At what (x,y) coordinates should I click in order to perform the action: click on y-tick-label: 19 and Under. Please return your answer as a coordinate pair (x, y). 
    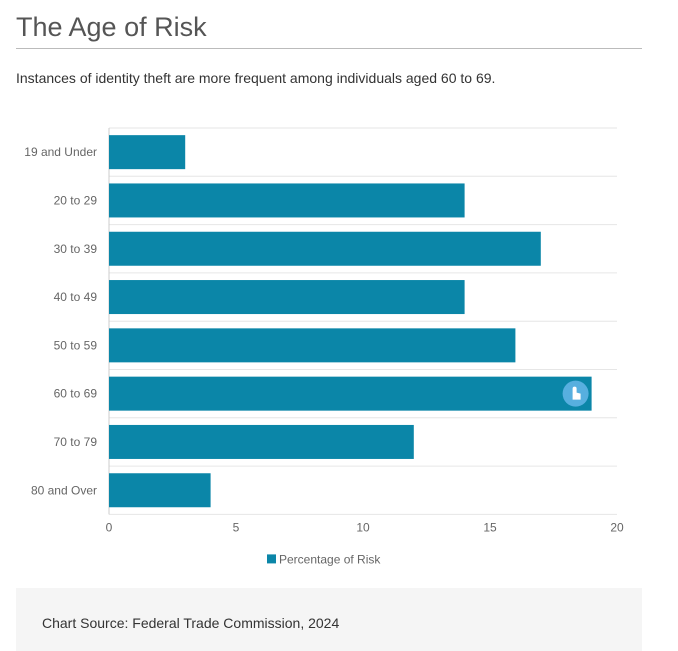
    Looking at the image, I should click on (60, 152).